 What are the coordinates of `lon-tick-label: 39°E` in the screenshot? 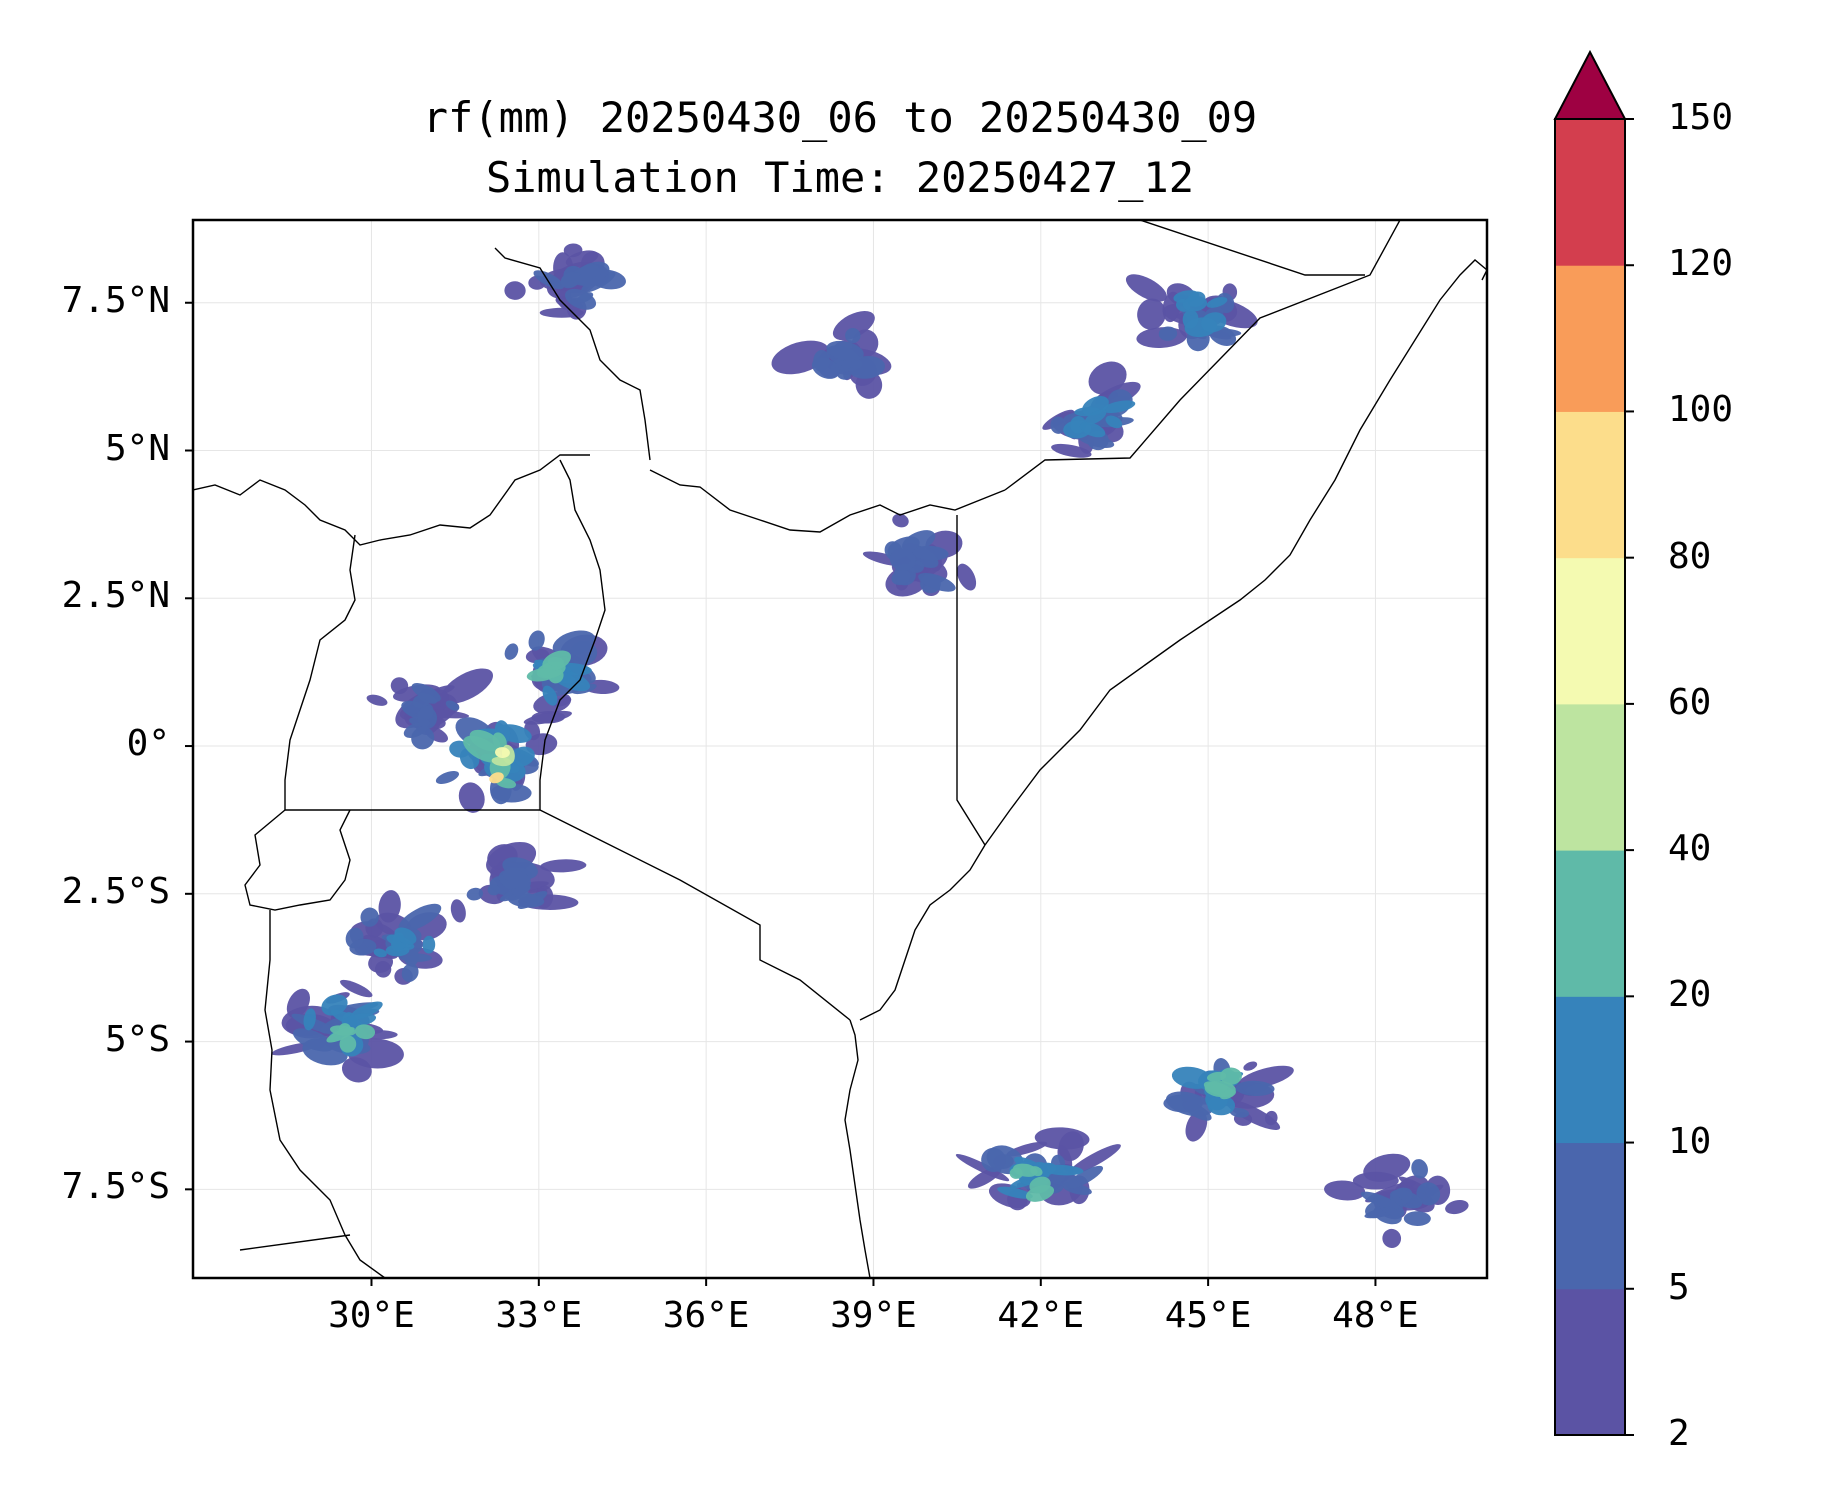 It's located at (873, 1315).